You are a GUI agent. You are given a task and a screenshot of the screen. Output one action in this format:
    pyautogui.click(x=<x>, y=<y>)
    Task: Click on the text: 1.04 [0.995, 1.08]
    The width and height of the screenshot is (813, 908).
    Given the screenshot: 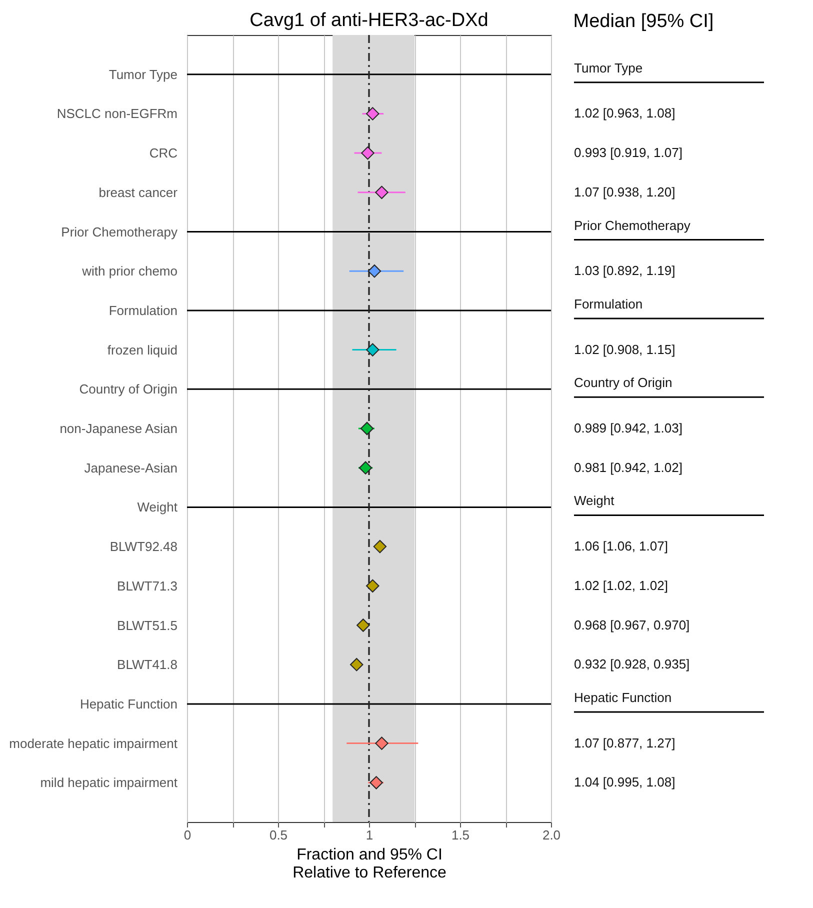 What is the action you would take?
    pyautogui.click(x=625, y=782)
    